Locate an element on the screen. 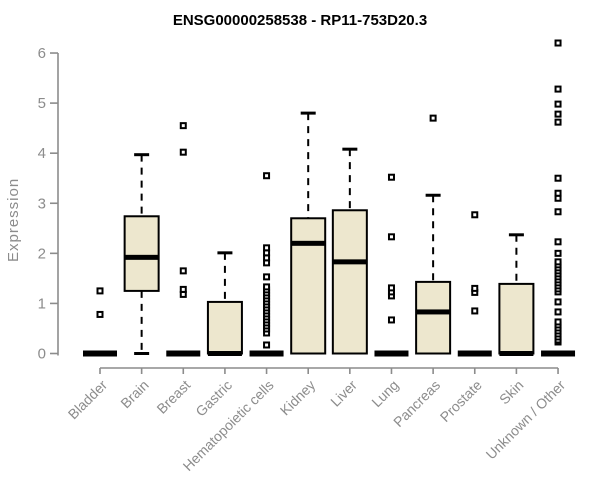 The image size is (600, 500). median-line-brain is located at coordinates (141, 257).